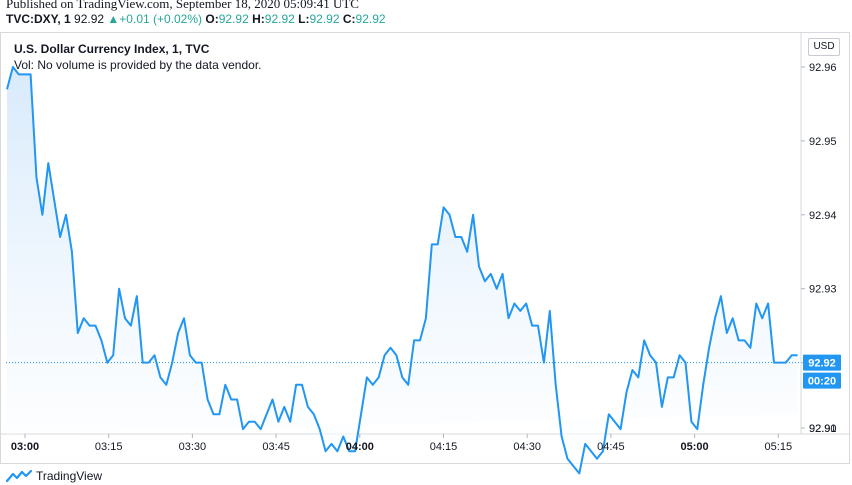 The width and height of the screenshot is (852, 485). I want to click on tradingview-brand: TradingView, so click(69, 476).